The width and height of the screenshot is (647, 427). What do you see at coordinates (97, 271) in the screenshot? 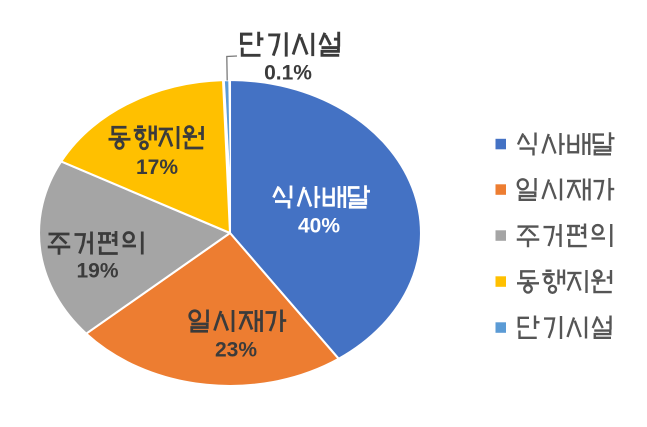
I see `svg-text: 19%` at bounding box center [97, 271].